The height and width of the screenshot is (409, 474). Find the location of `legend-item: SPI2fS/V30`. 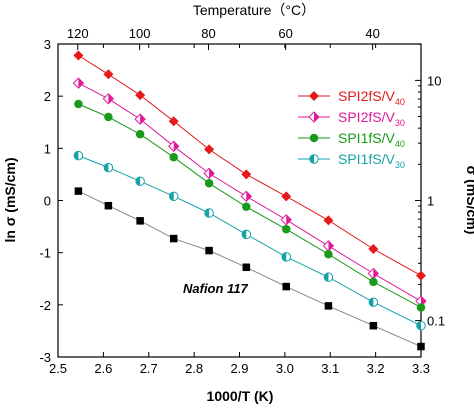

legend-item: SPI2fS/V30 is located at coordinates (351, 118).